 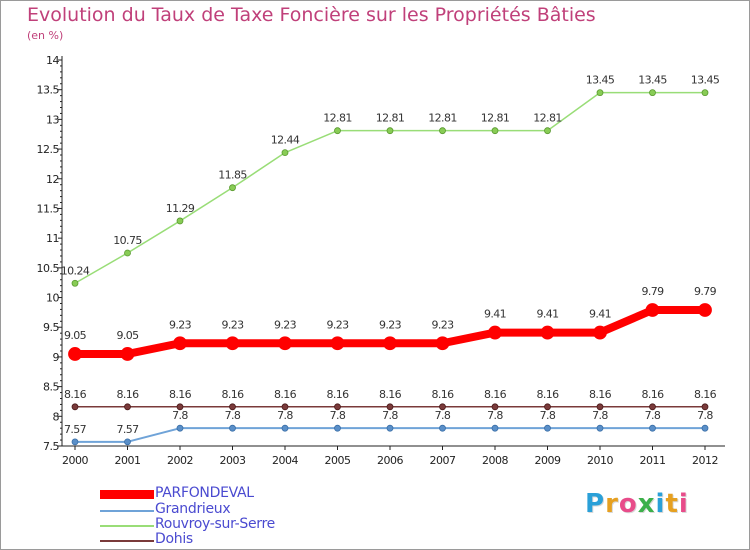 I want to click on y-tick-label: 12.5, so click(x=48, y=149).